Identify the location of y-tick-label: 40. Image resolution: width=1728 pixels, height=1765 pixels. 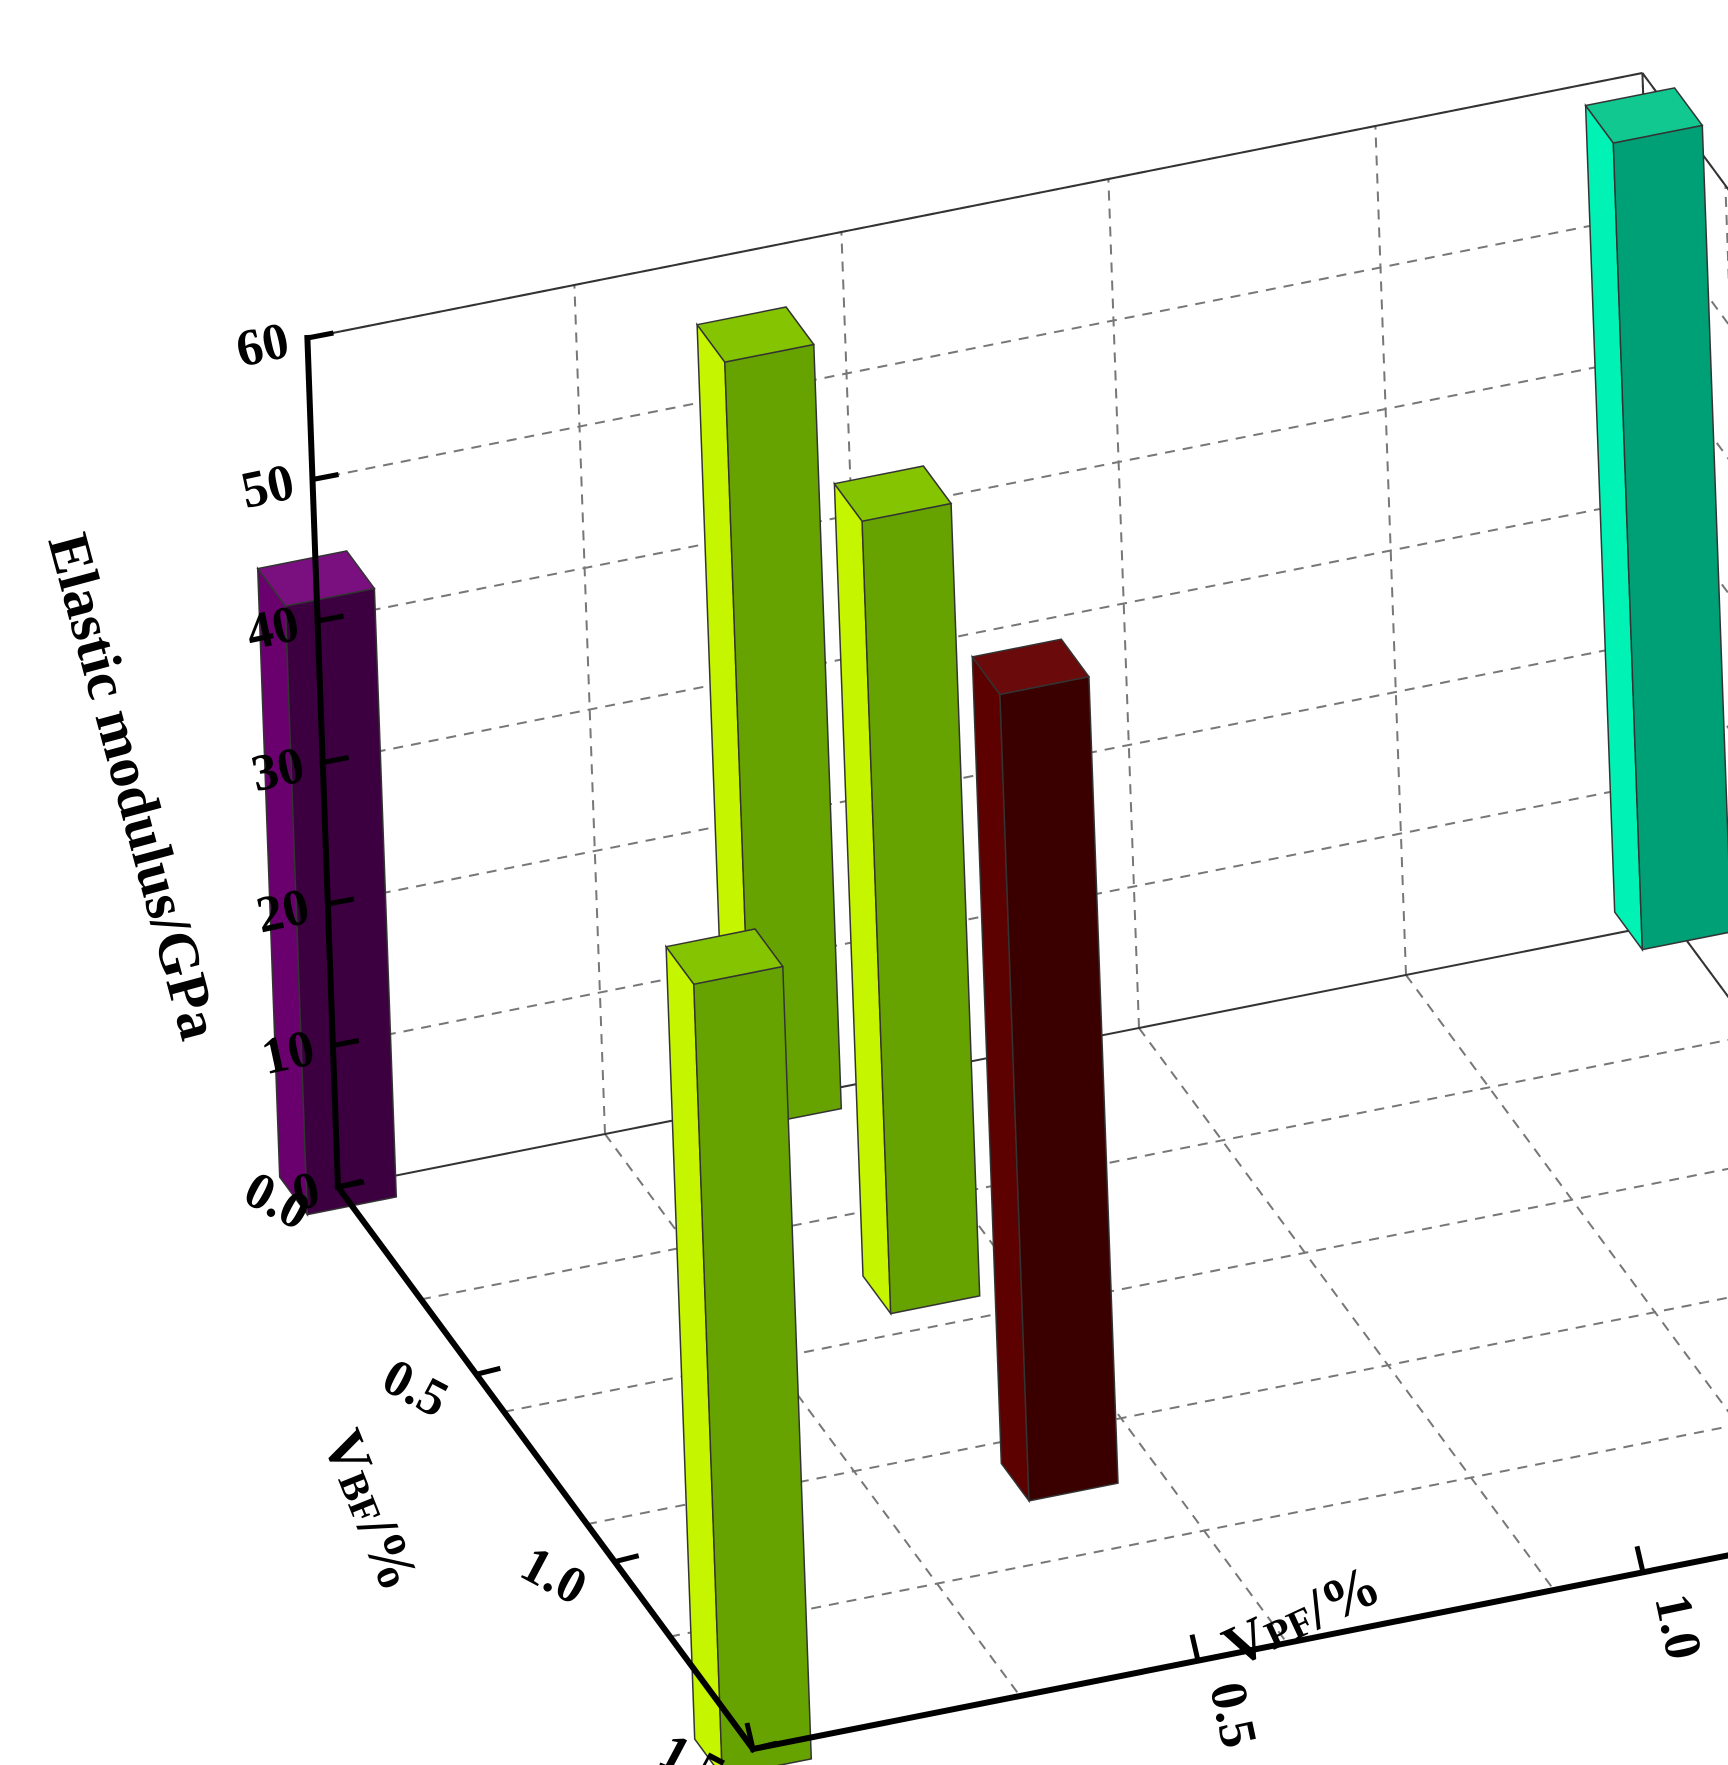
(272, 628).